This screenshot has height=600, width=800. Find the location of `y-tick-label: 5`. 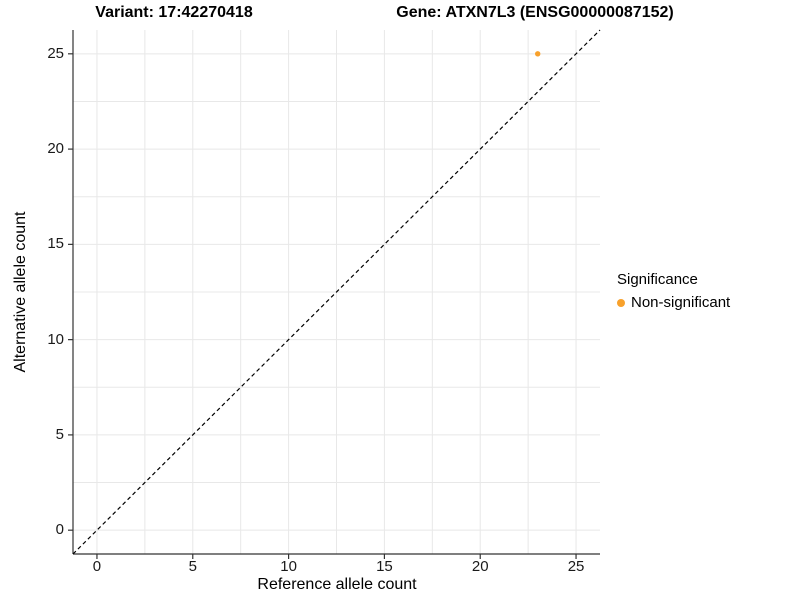

y-tick-label: 5 is located at coordinates (59, 434).